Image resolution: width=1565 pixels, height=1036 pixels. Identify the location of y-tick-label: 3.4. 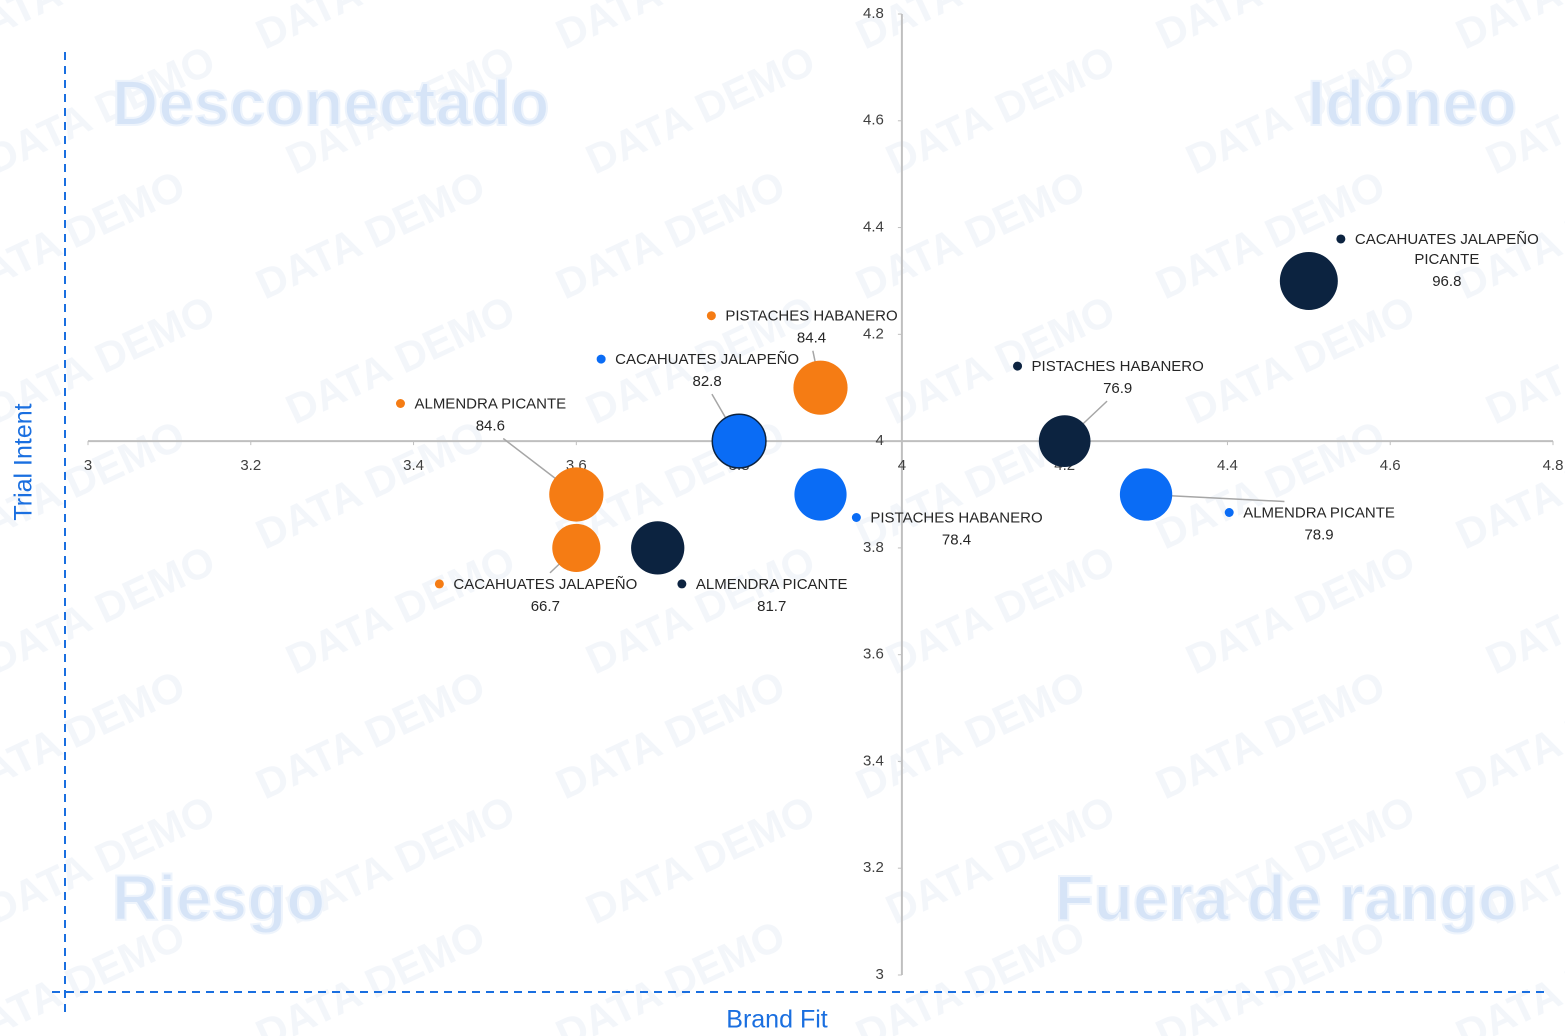
(873, 760).